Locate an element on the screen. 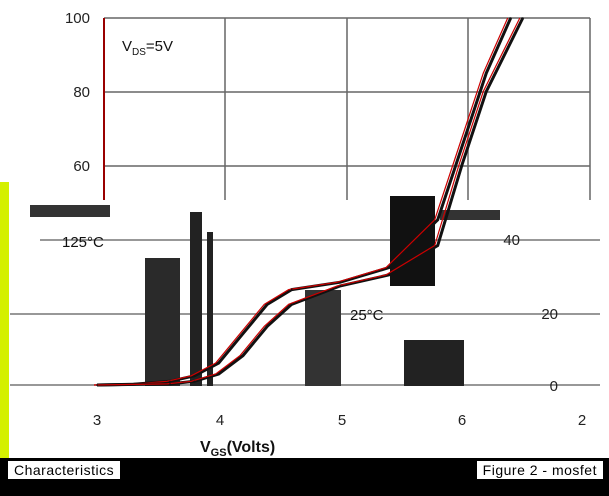 Image resolution: width=609 pixels, height=496 pixels. y-tick-20: 20 is located at coordinates (549, 314).